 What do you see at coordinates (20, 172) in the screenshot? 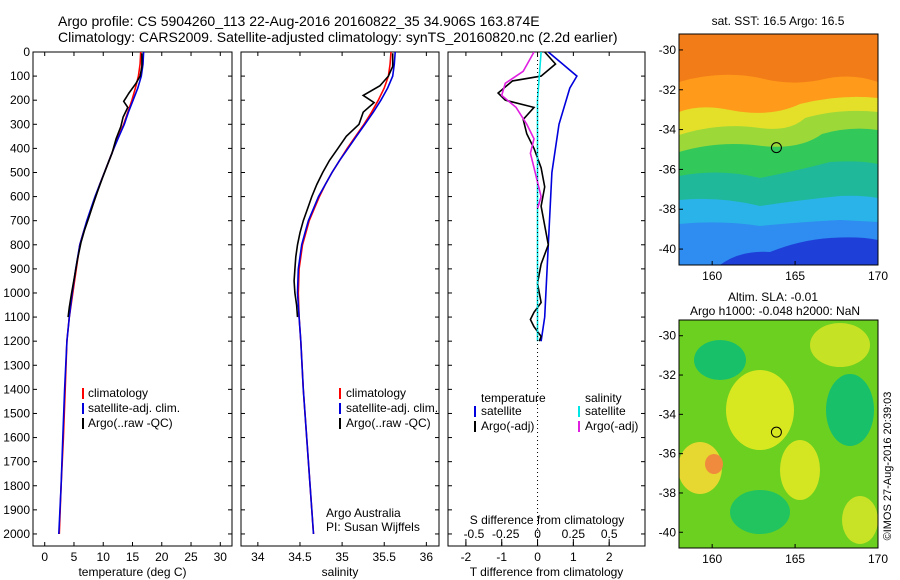
I see `y-tick-label: 500` at bounding box center [20, 172].